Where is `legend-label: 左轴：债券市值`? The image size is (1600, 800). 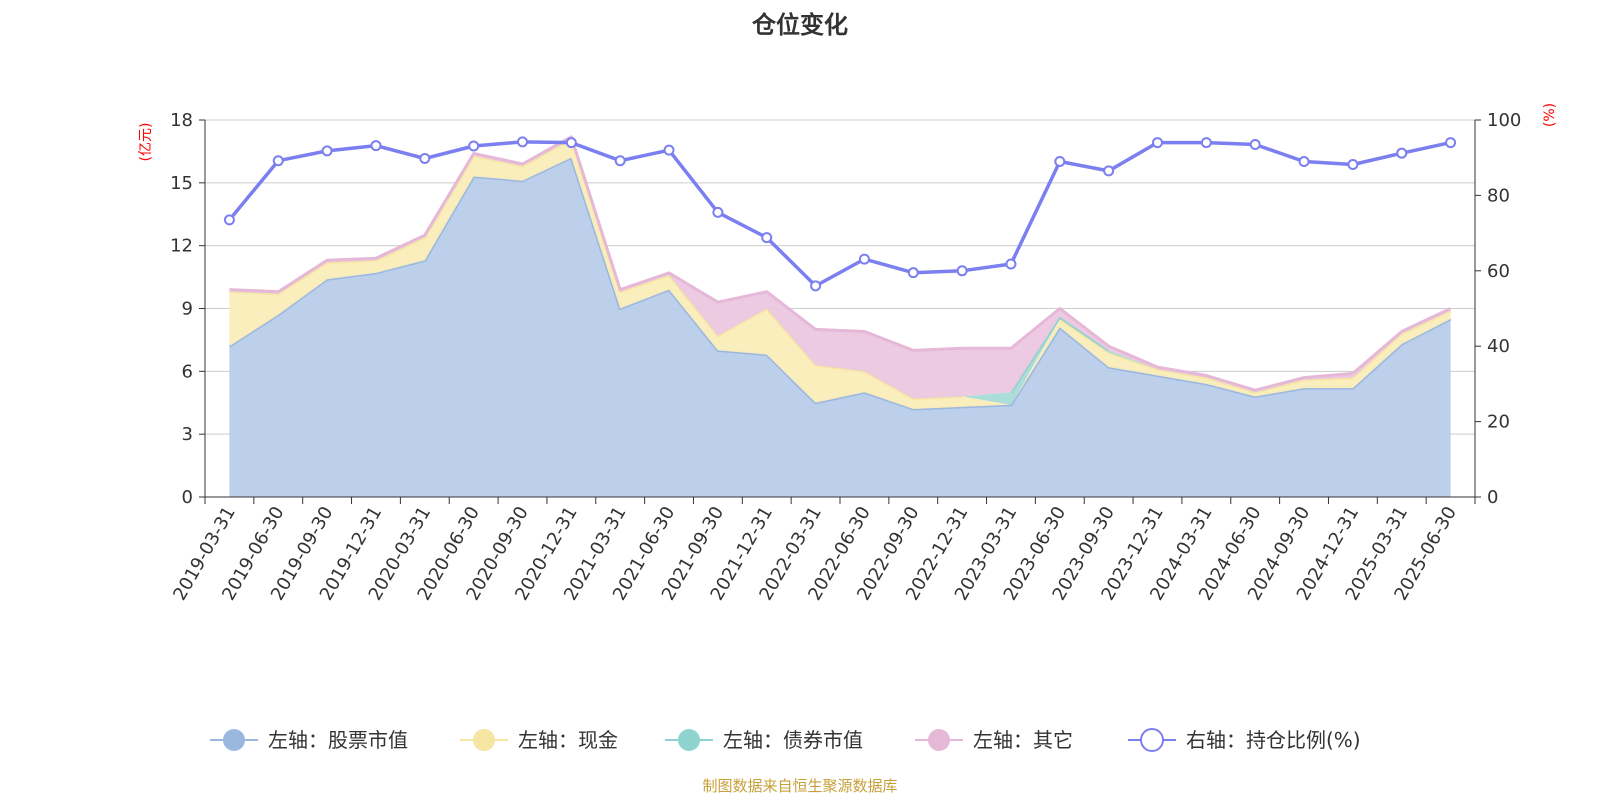
legend-label: 左轴：债券市值 is located at coordinates (793, 740).